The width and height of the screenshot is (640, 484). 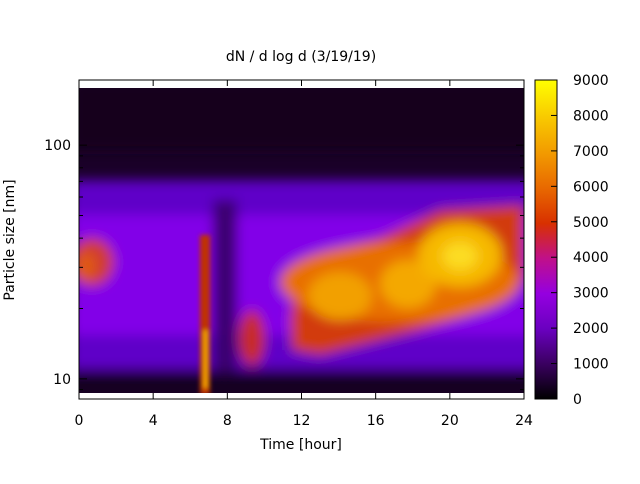 I want to click on x-tick-label: 16, so click(x=376, y=421).